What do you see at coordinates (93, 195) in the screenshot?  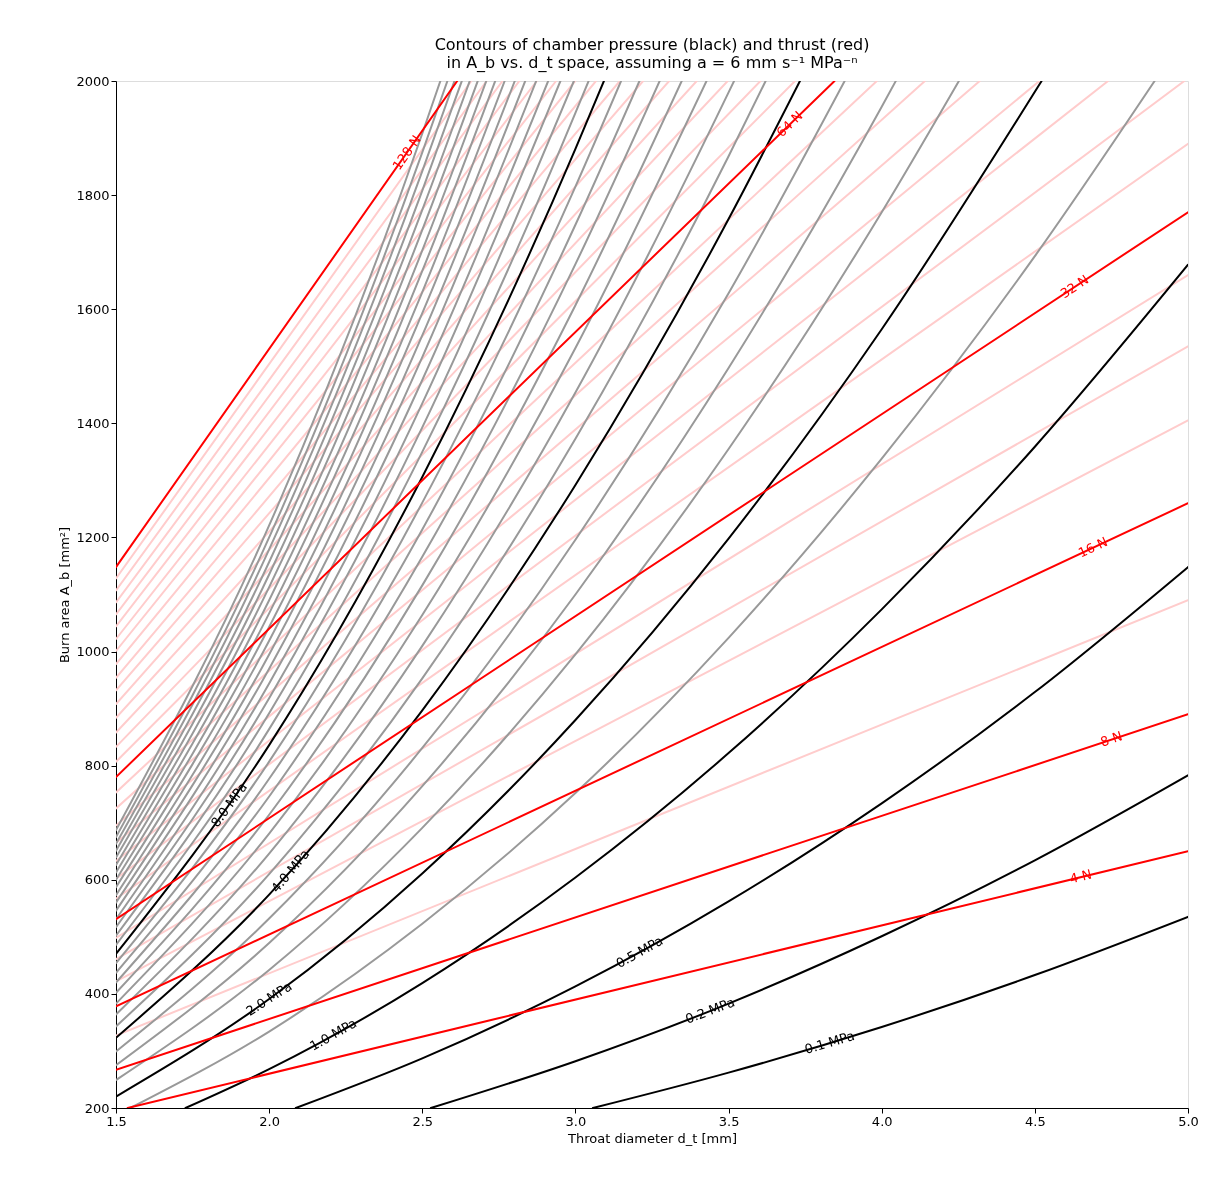 I see `y-tick-label: 1800` at bounding box center [93, 195].